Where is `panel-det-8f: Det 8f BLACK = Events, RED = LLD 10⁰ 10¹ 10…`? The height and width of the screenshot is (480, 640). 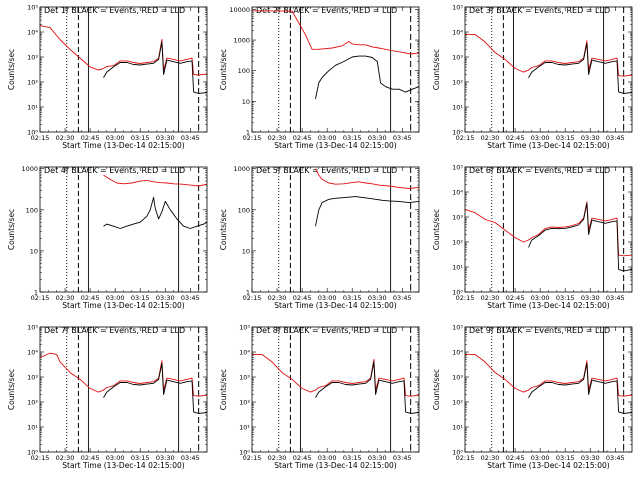
panel-det-8f: Det 8f BLACK = Events, RED = LLD 10⁰ 10¹ 10… is located at coordinates (319, 397).